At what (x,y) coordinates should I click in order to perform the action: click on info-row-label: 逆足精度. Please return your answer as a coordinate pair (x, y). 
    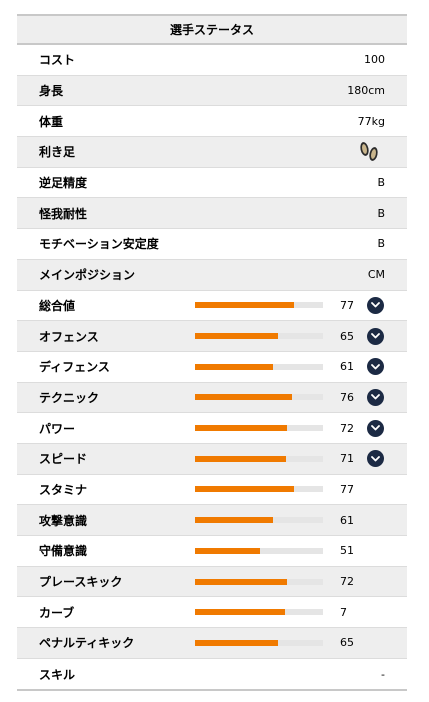
    Looking at the image, I should click on (63, 183).